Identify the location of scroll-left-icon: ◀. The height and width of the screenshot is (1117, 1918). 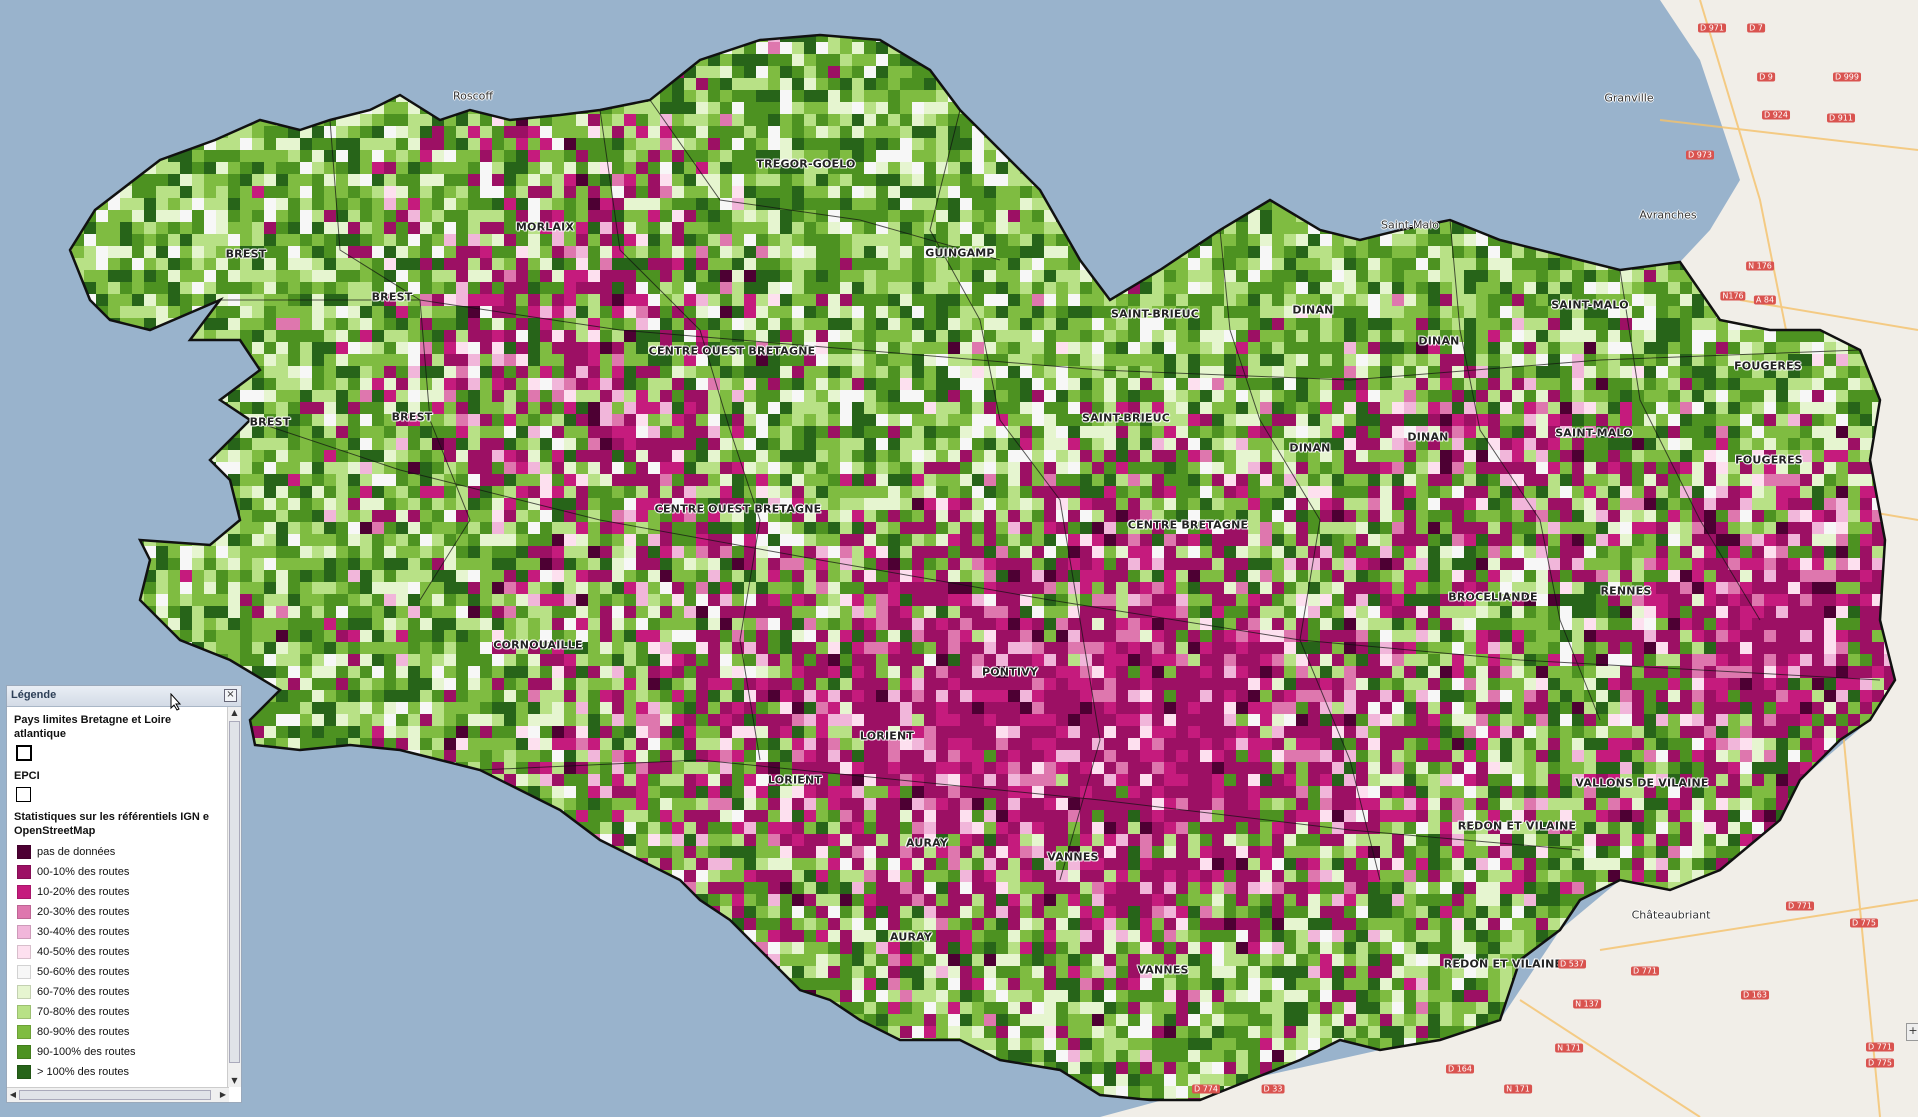
(13, 1094).